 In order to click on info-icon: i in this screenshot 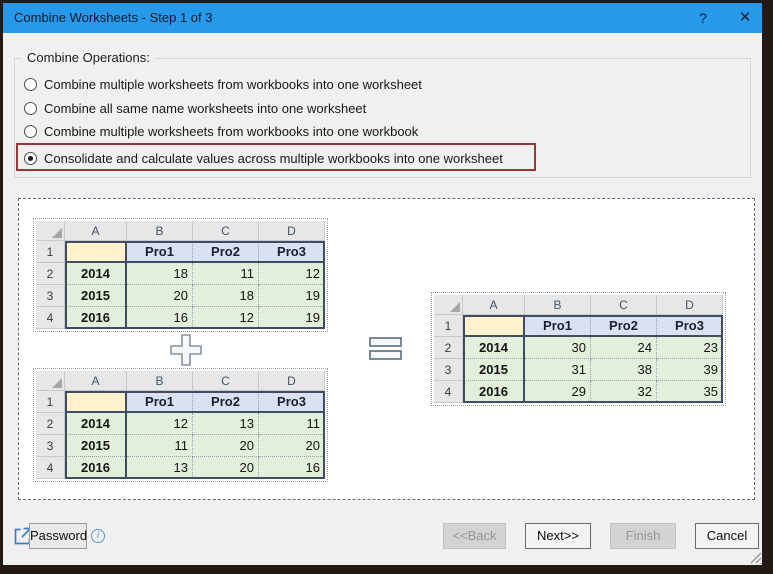, I will do `click(98, 536)`.